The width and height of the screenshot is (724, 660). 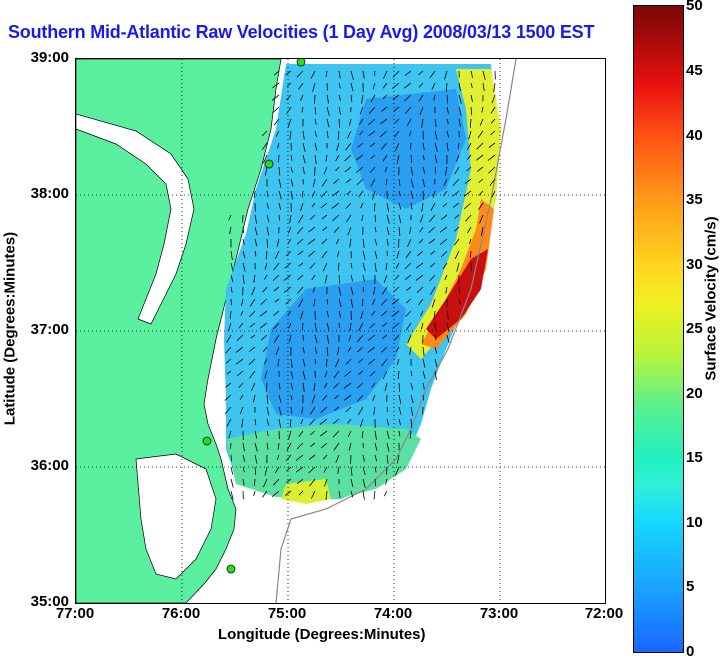 I want to click on colorbar-tick-label: 35, so click(x=694, y=199).